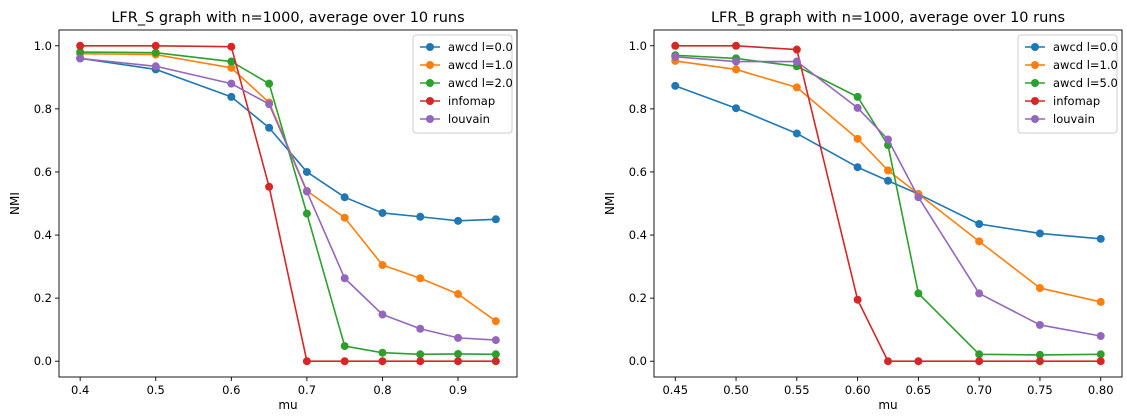  I want to click on x-tick-label: 0.45, so click(675, 390).